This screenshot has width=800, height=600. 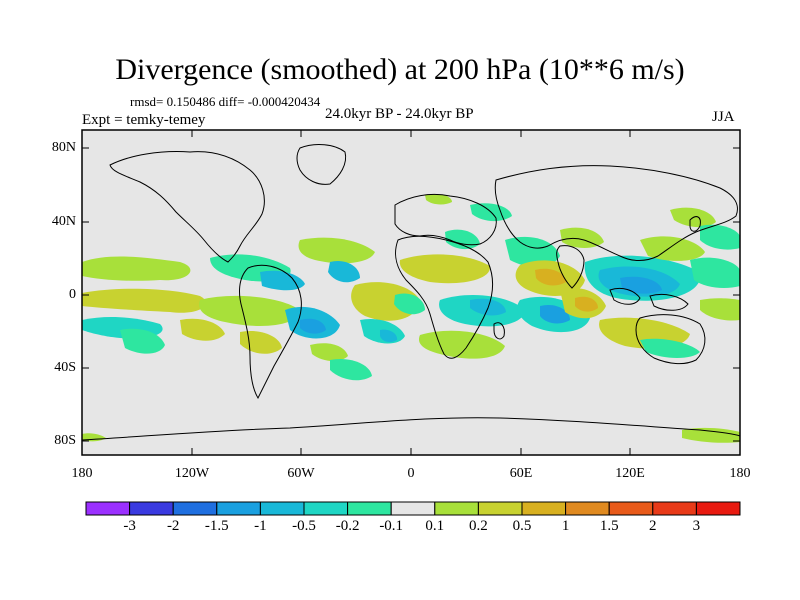 What do you see at coordinates (63, 221) in the screenshot?
I see `y-tick-label: 40N` at bounding box center [63, 221].